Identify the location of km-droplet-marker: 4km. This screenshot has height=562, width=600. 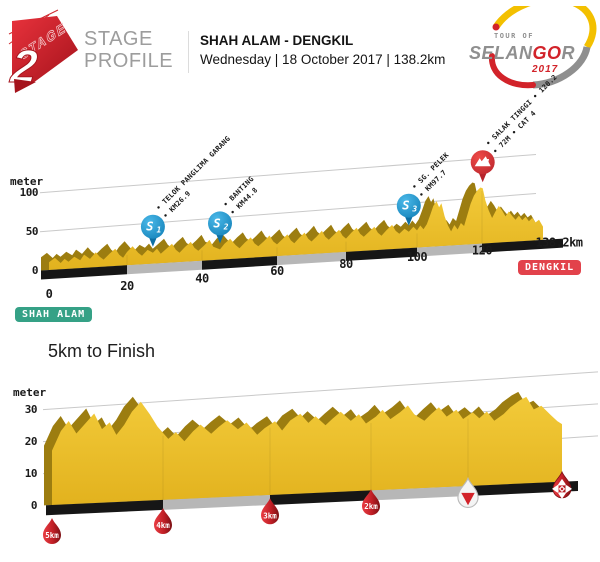
(163, 521).